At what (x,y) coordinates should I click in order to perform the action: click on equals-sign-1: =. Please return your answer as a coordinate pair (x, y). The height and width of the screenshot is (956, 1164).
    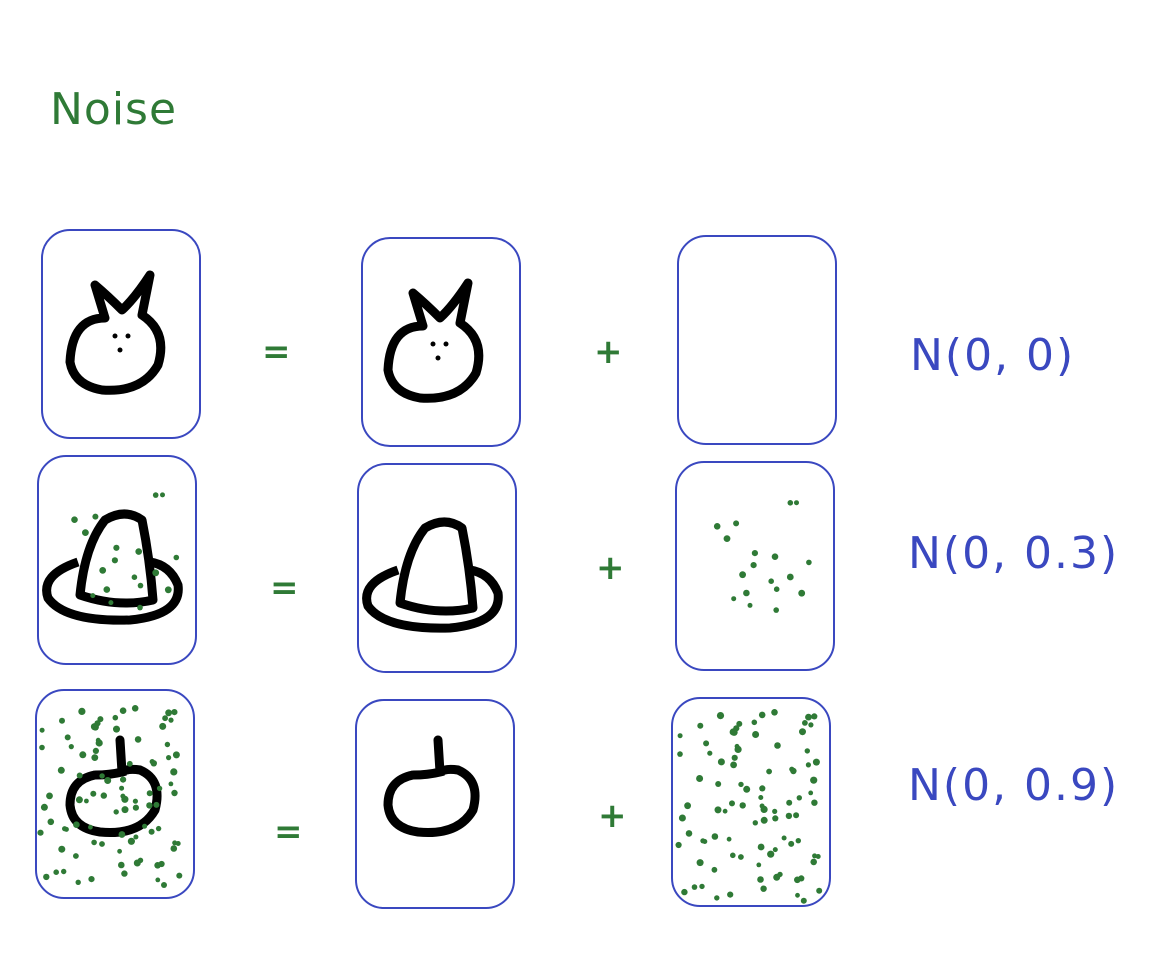
    Looking at the image, I should click on (276, 352).